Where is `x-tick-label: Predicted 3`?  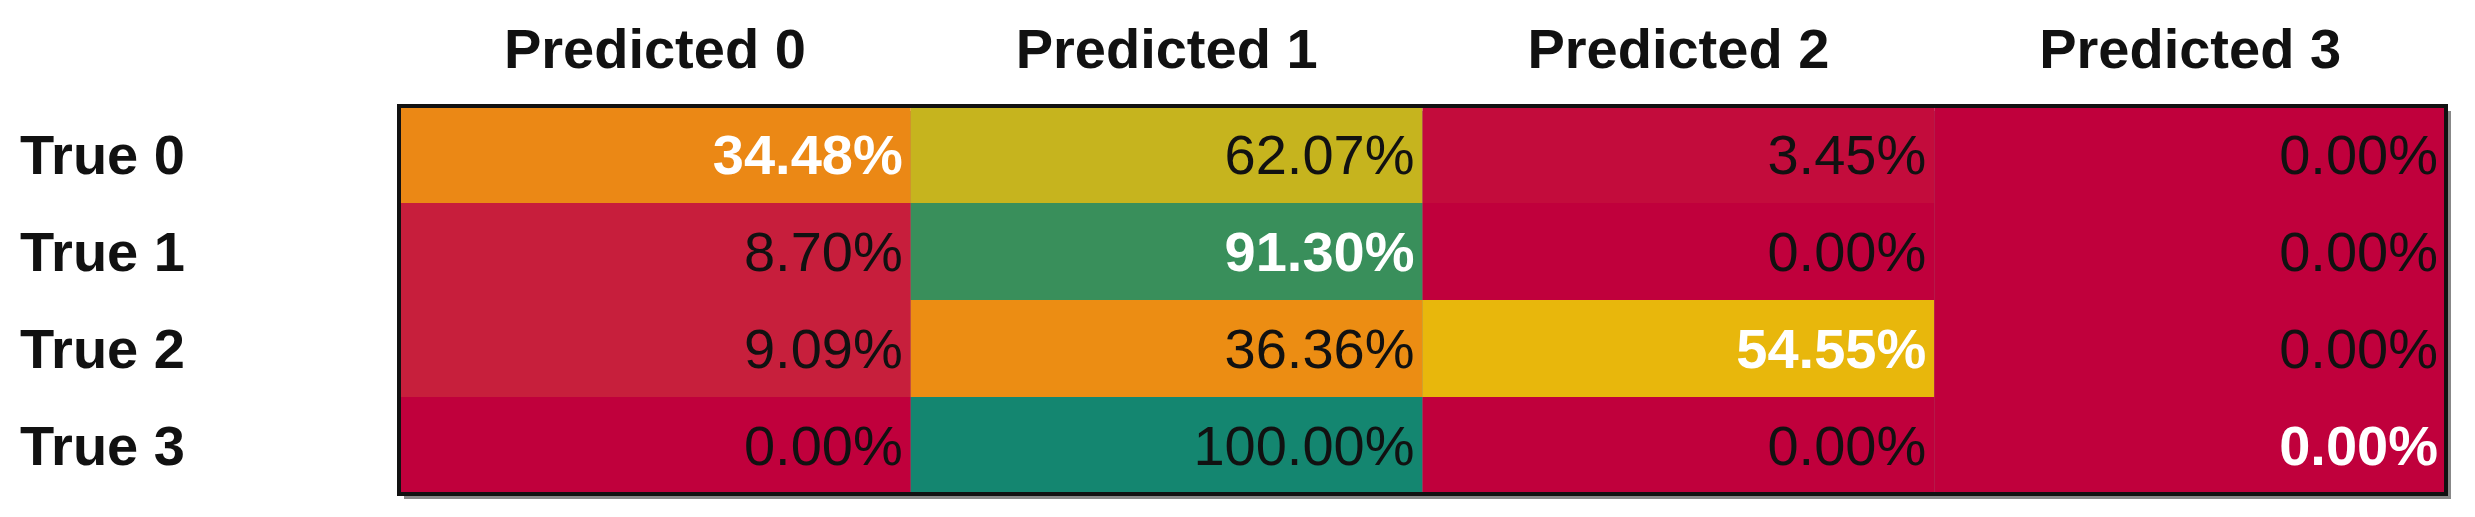
x-tick-label: Predicted 3 is located at coordinates (2190, 48).